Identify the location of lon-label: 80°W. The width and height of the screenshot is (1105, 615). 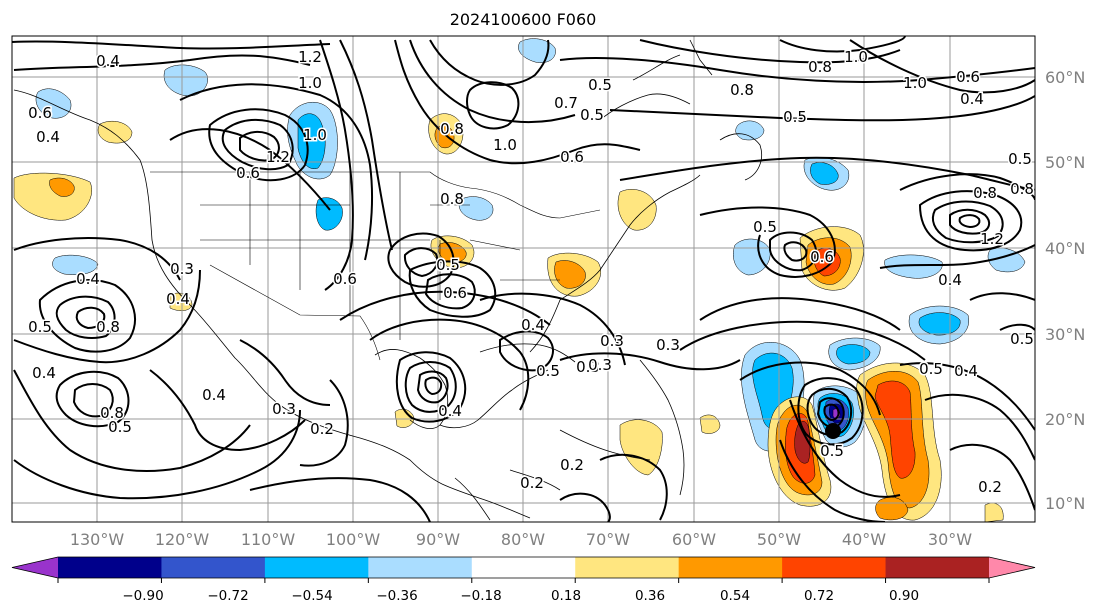
(523, 539).